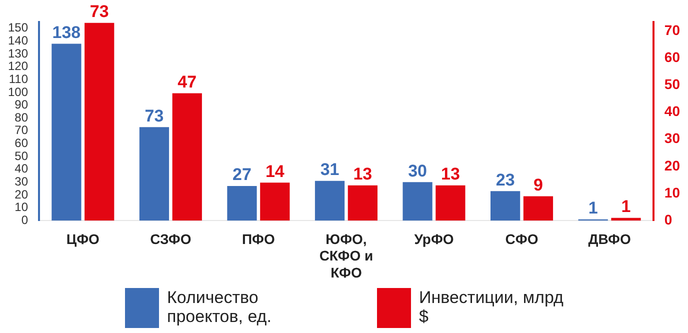 The height and width of the screenshot is (333, 688). Describe the element at coordinates (672, 165) in the screenshot. I see `y2-tick-label: 20` at that location.